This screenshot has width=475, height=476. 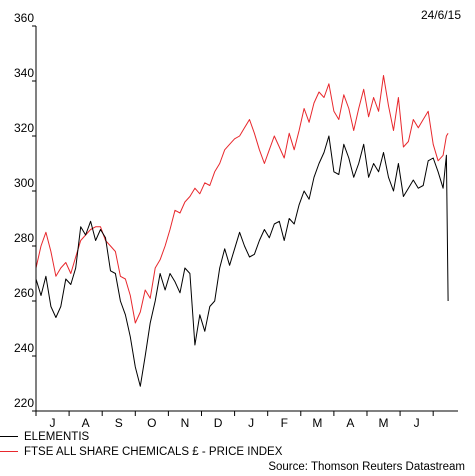 I want to click on legend-swatch-black, so click(x=9, y=437).